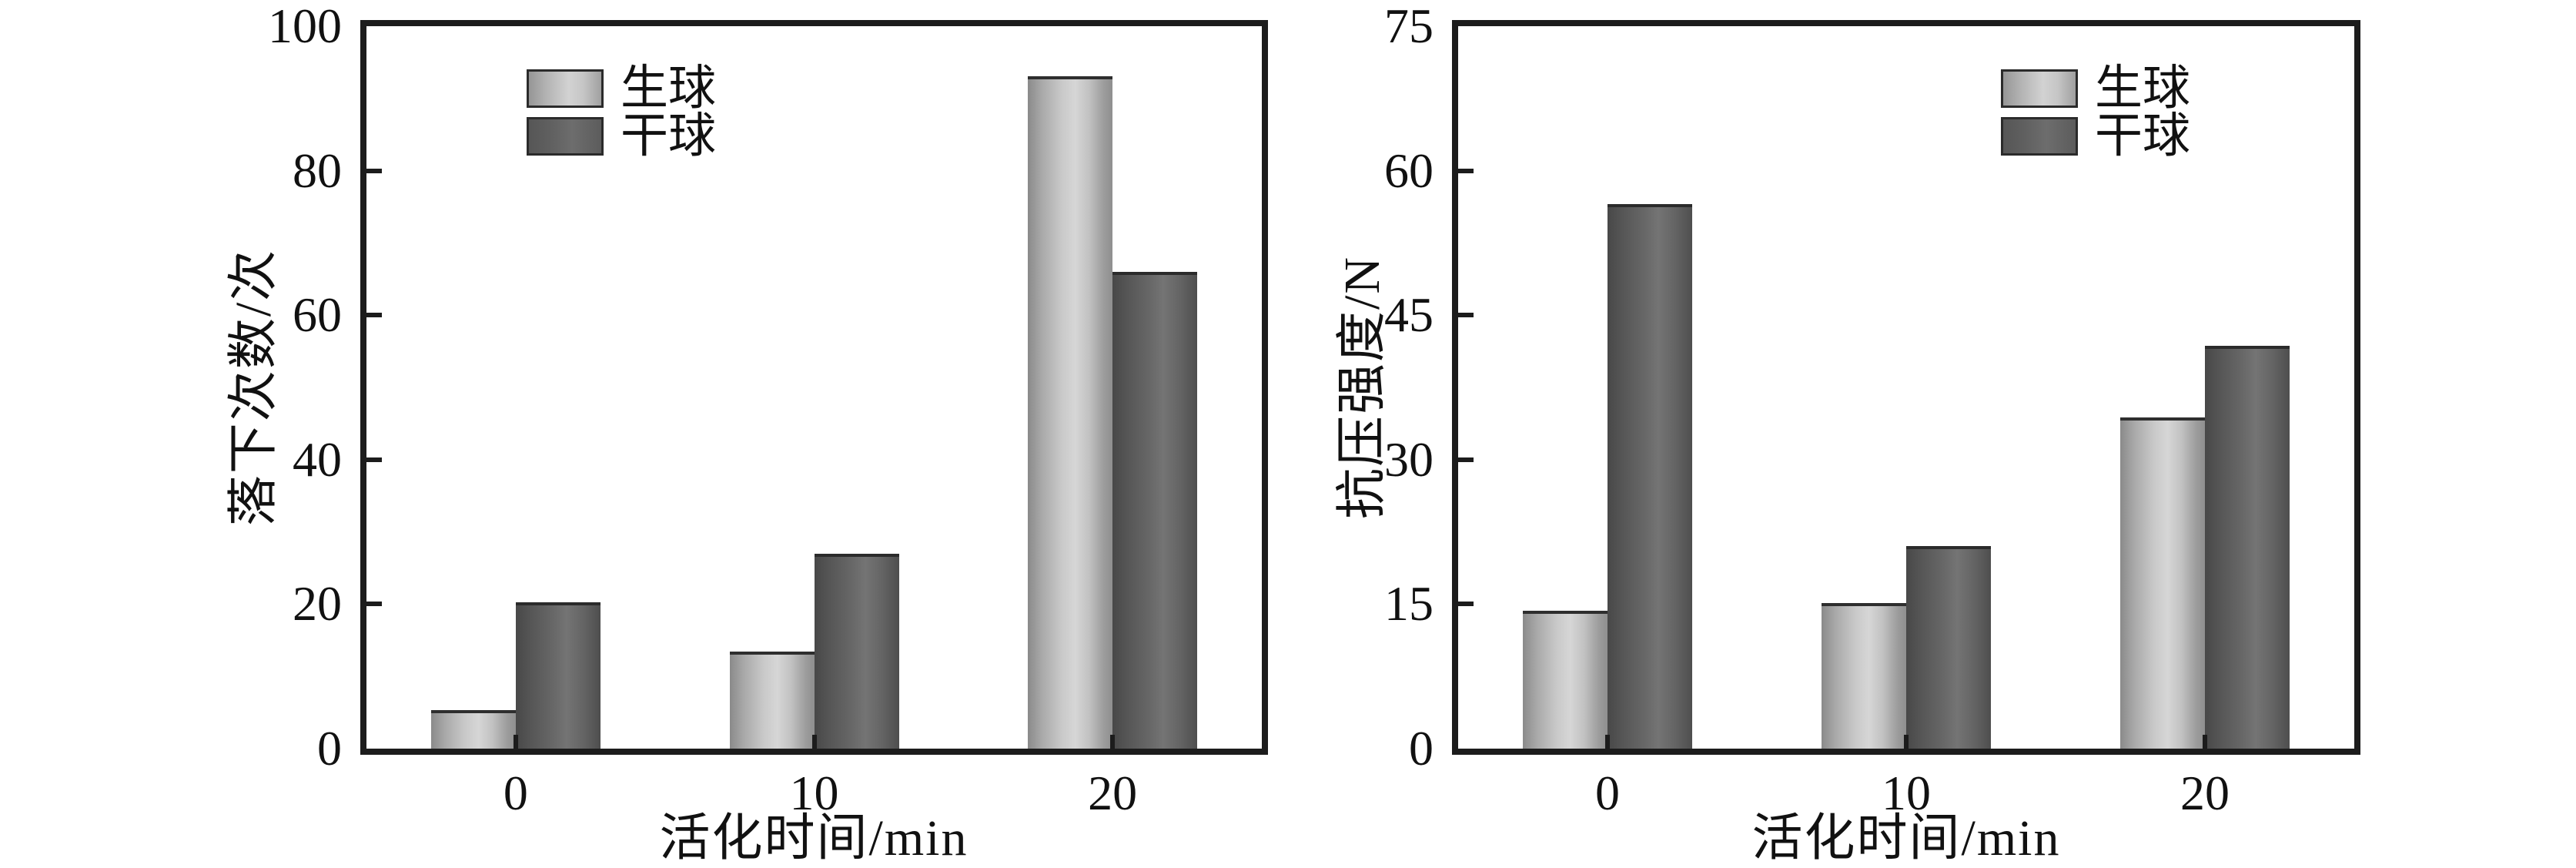 The height and width of the screenshot is (868, 2576). Describe the element at coordinates (1409, 26) in the screenshot. I see `y-tick-label: 75` at that location.